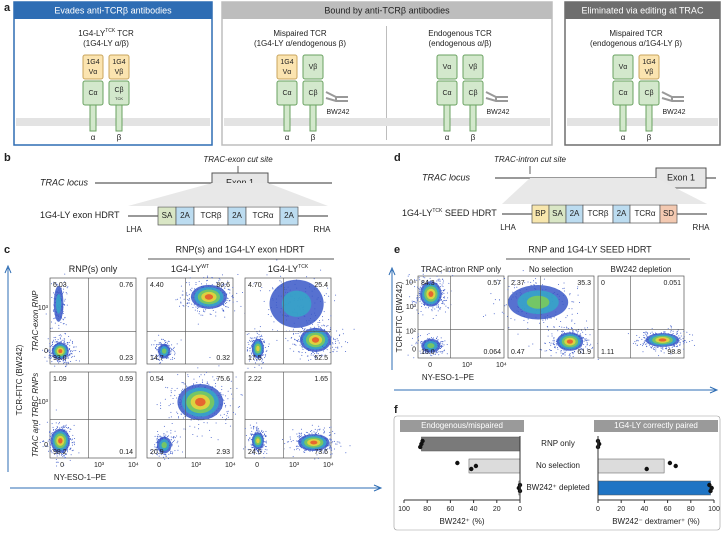 The height and width of the screenshot is (533, 722). I want to click on stem, so click(119, 118).